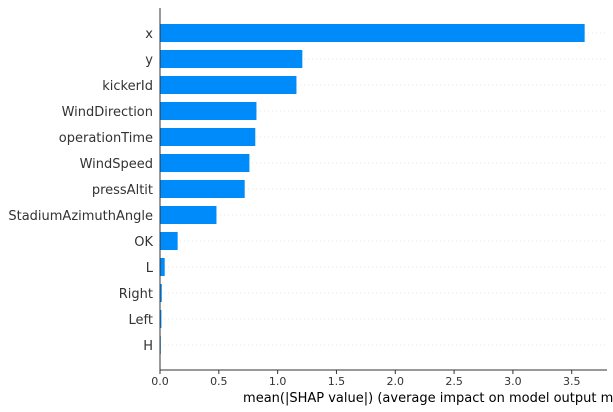 This screenshot has height=412, width=613. Describe the element at coordinates (122, 190) in the screenshot. I see `category-label: pressAltit` at that location.